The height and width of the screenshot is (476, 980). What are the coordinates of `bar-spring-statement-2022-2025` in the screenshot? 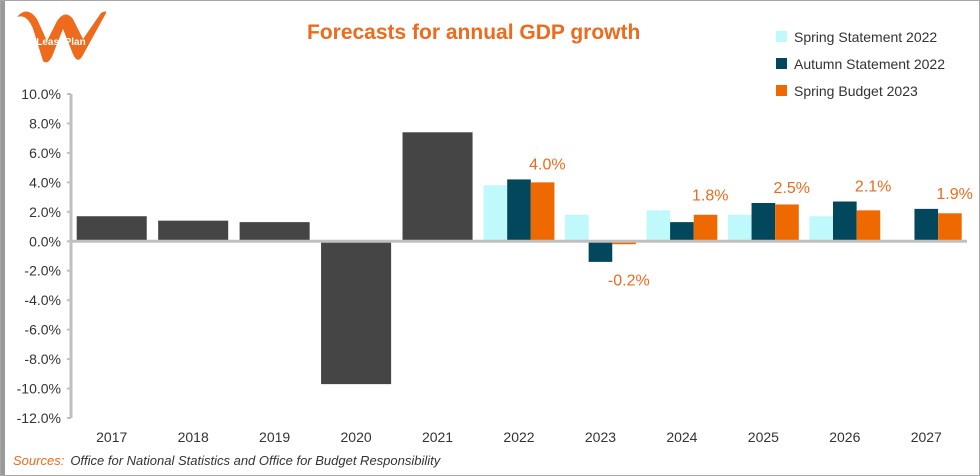 It's located at (739, 228).